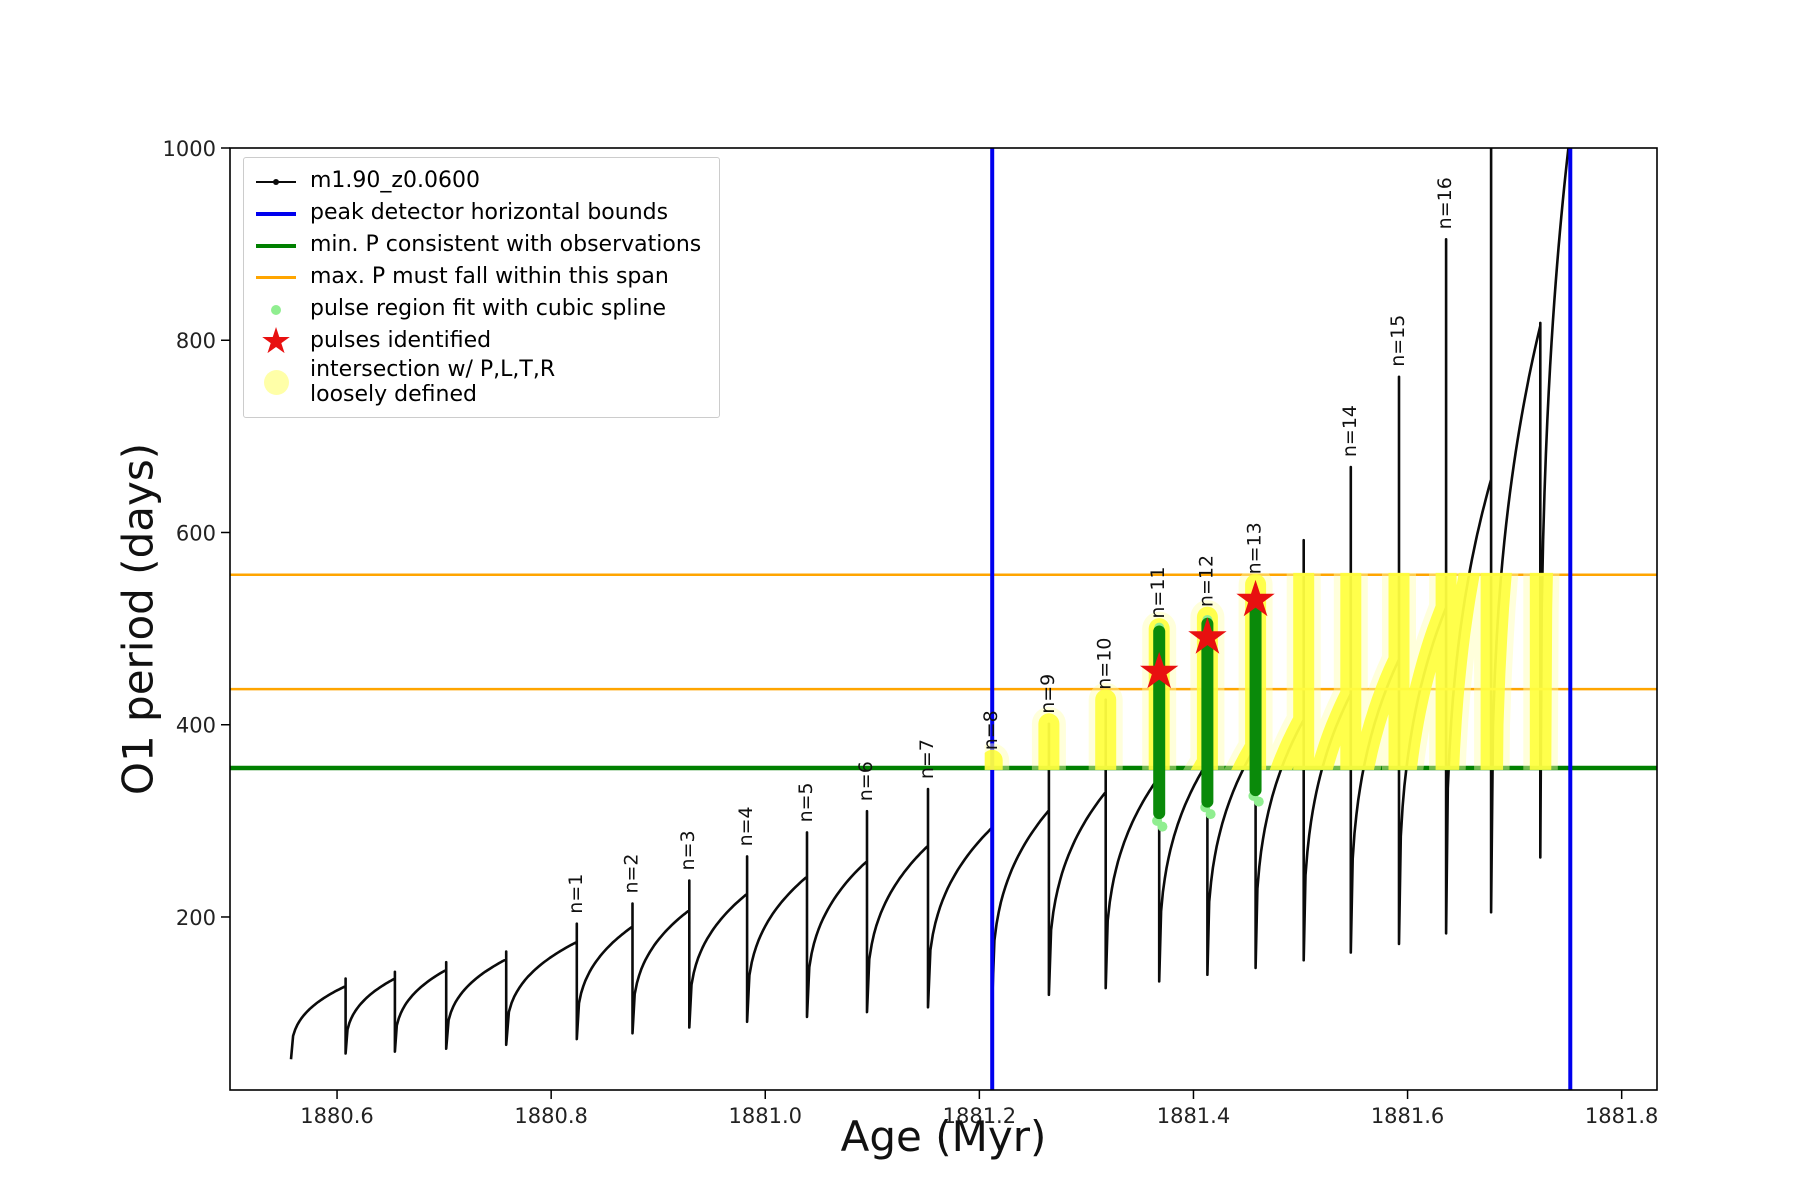 This screenshot has height=1200, width=1800. Describe the element at coordinates (433, 382) in the screenshot. I see `legend-label: intersection w/ P,L,T,R loosely defined` at that location.